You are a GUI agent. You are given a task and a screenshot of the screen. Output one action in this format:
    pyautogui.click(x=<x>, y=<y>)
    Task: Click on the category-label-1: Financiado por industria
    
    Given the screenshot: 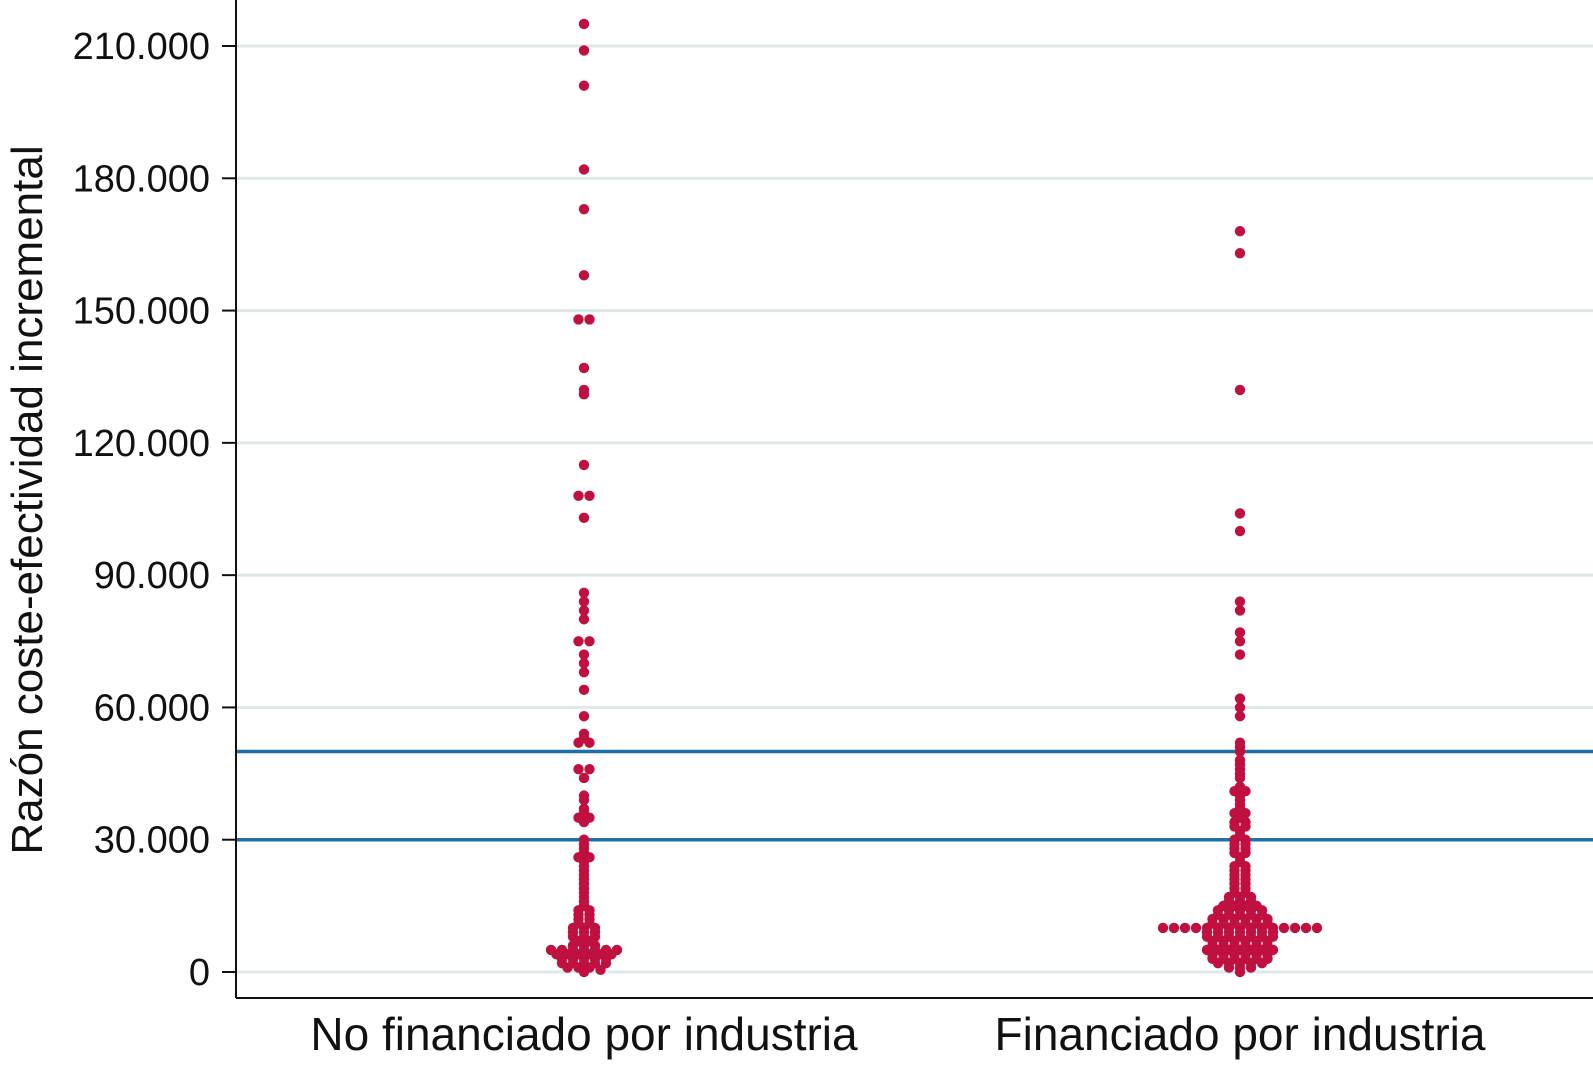 What is the action you would take?
    pyautogui.click(x=1240, y=1034)
    